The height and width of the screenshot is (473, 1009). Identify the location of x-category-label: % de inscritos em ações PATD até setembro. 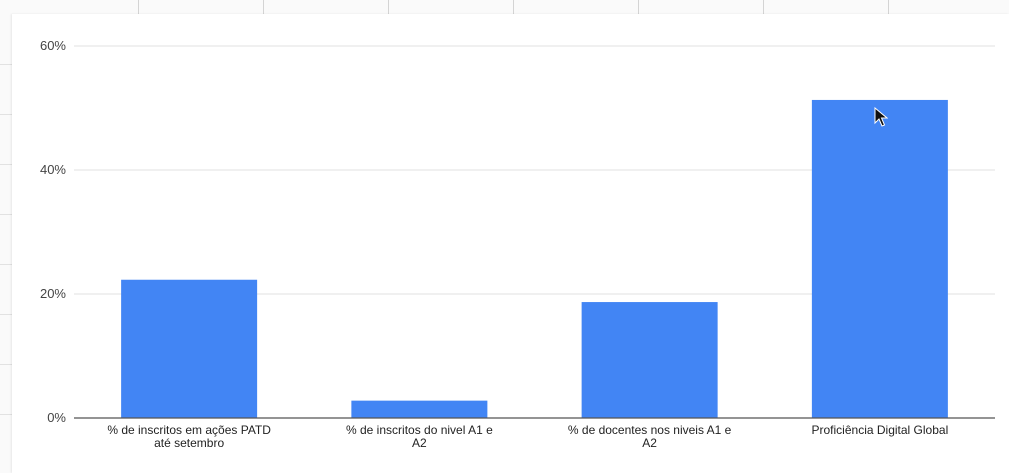
(189, 436).